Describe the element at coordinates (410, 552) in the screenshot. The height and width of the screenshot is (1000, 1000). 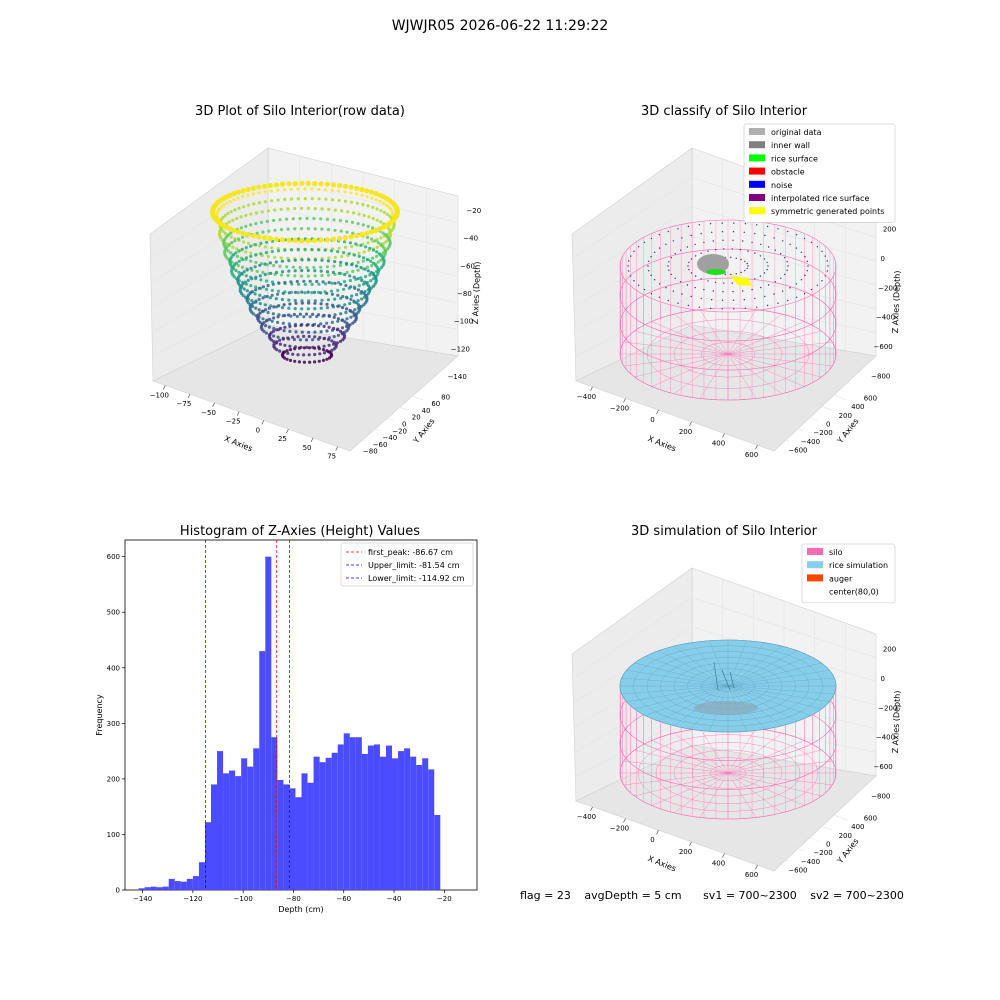
I see `p3-legend-label: first_peak: -86.67 cm` at that location.